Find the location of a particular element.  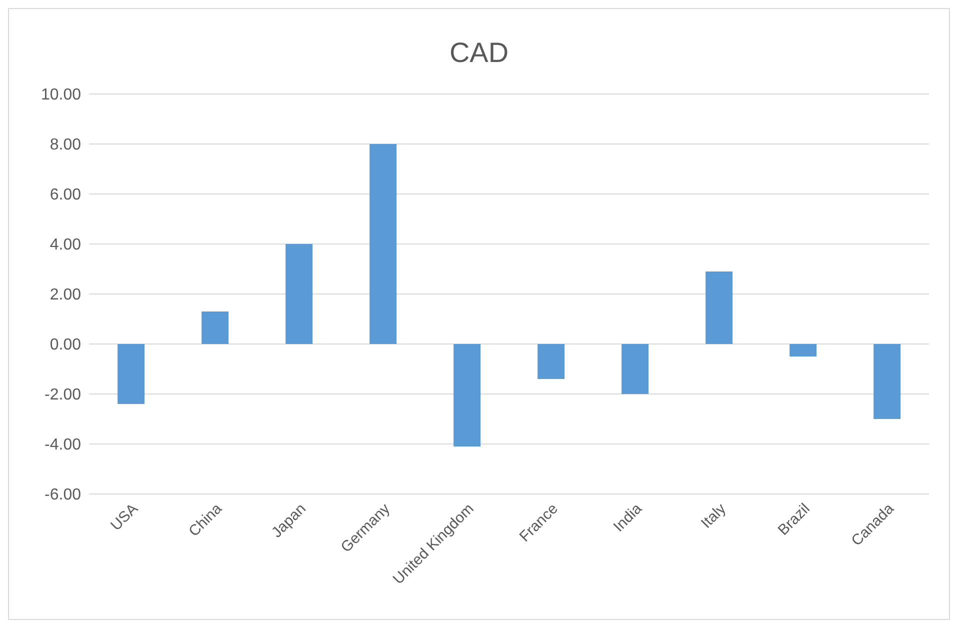

y-tick-label: -6.00 is located at coordinates (63, 495).